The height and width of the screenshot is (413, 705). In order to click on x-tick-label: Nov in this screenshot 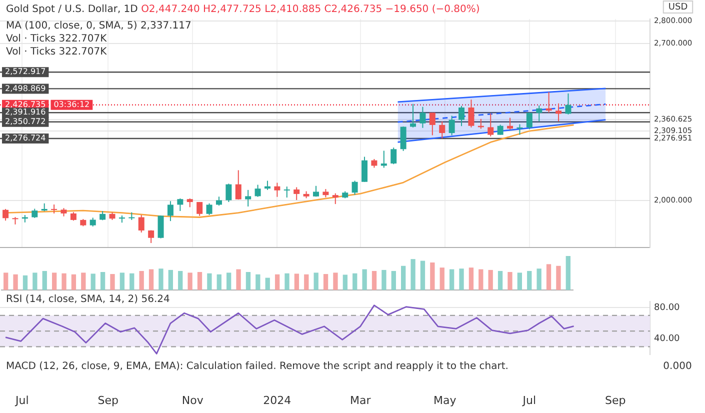, I will do `click(193, 400)`.